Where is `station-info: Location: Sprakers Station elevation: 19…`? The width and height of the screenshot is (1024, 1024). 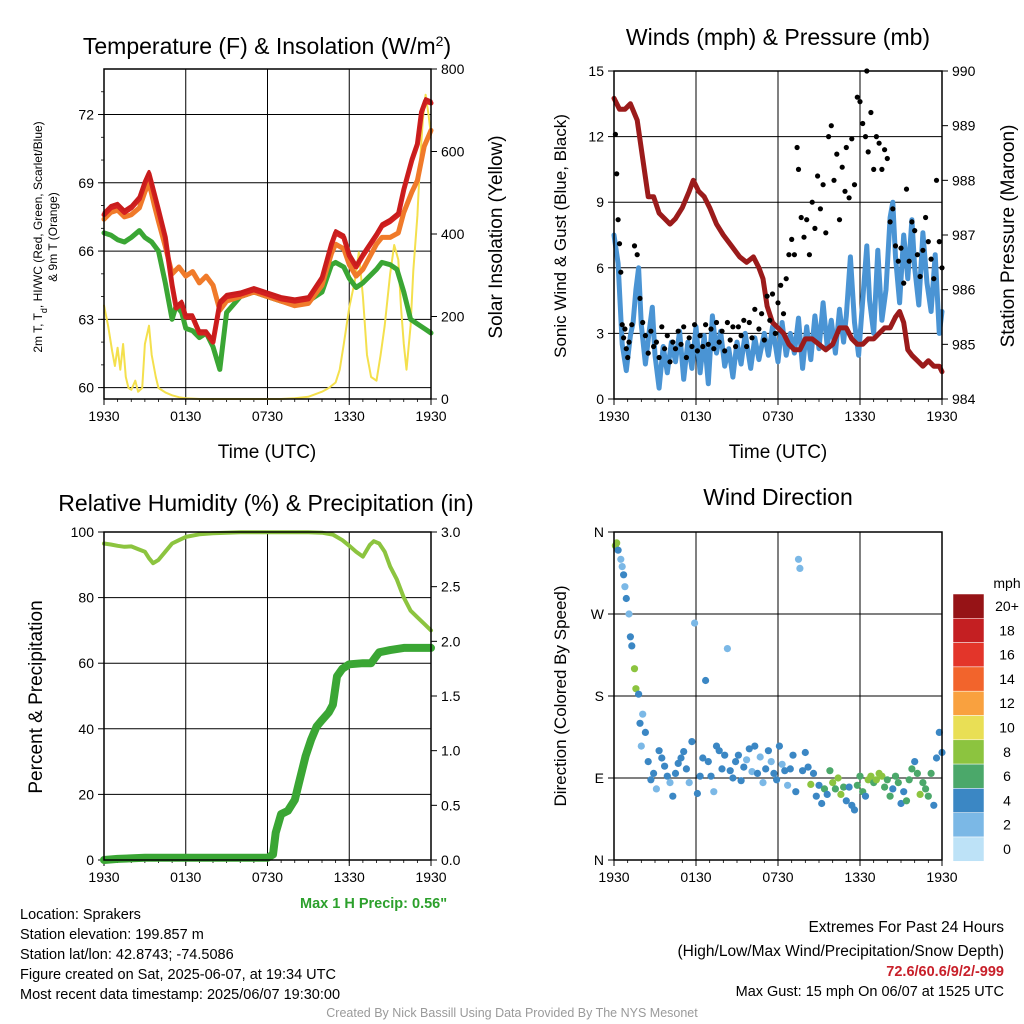 station-info: Location: Sprakers Station elevation: 19… is located at coordinates (180, 955).